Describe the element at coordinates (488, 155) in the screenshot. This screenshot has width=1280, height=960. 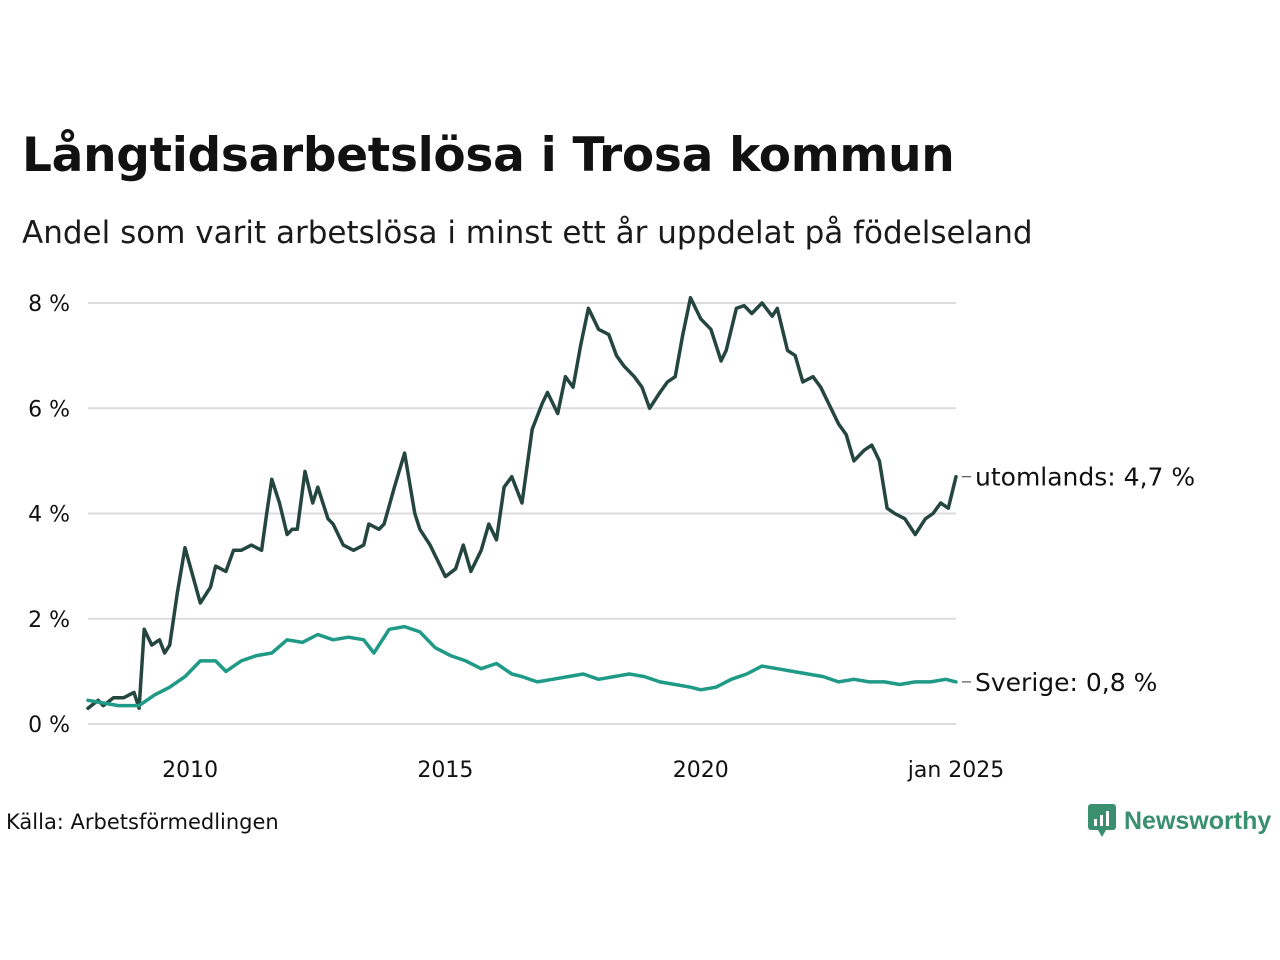
I see `chart-title: Långtidsarbetslösa i Trosa kommun` at that location.